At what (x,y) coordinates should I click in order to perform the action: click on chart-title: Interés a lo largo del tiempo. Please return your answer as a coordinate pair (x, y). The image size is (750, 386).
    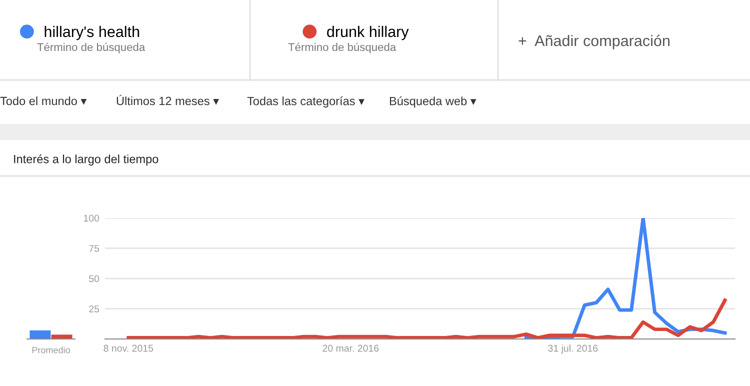
    Looking at the image, I should click on (86, 160).